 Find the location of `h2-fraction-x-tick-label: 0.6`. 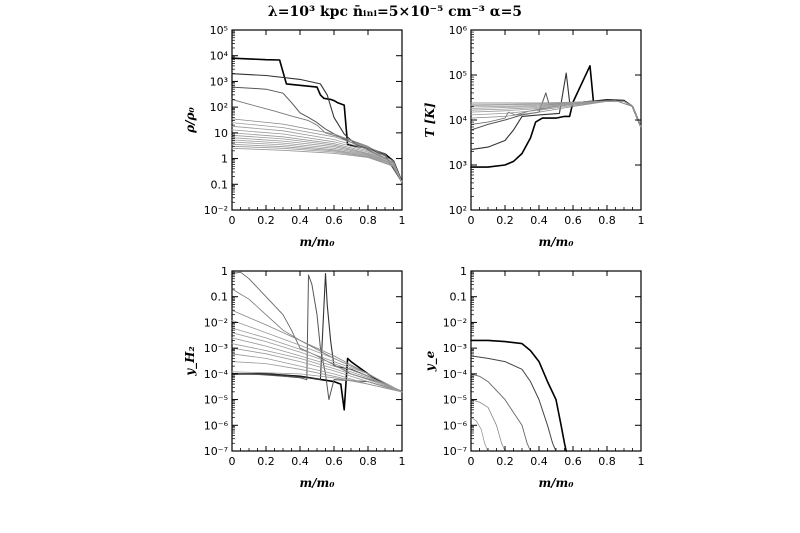

h2-fraction-x-tick-label: 0.6 is located at coordinates (334, 461).